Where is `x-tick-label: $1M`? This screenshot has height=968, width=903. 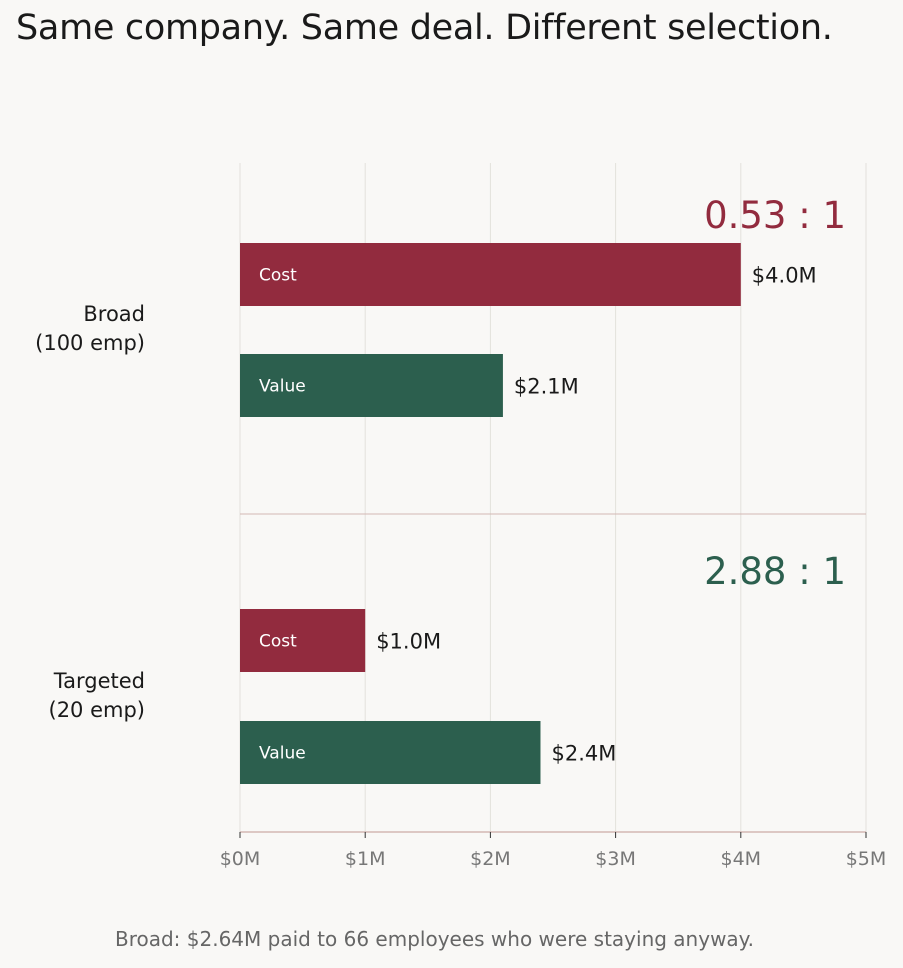
x-tick-label: $1M is located at coordinates (365, 859).